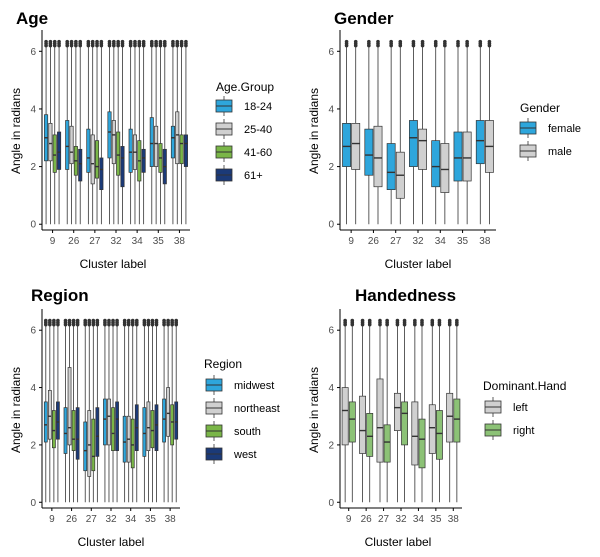 The image size is (600, 557). I want to click on legend-title: Age.Group, so click(245, 87).